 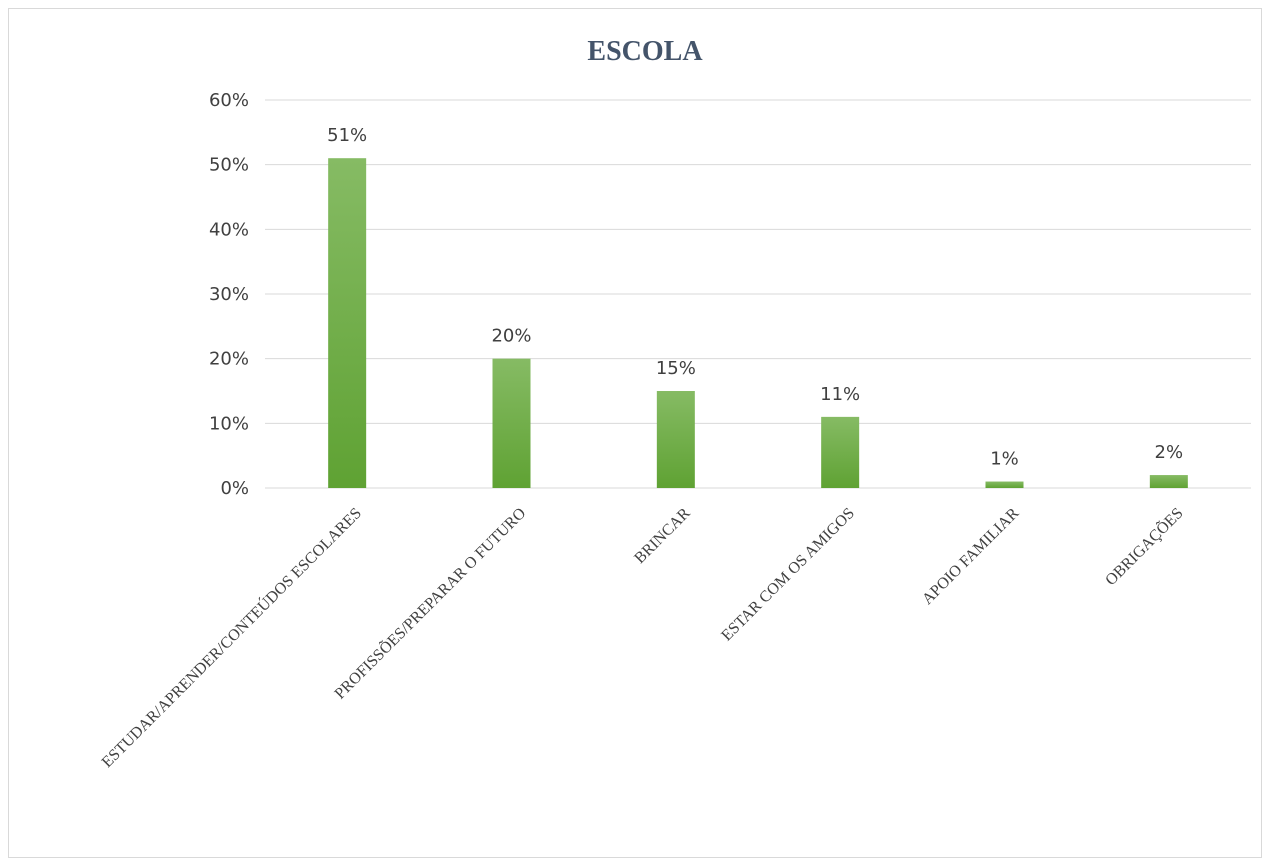 I want to click on x-tick-label: PROFISSÕES/PREPARAR O FUTURO, so click(x=430, y=603).